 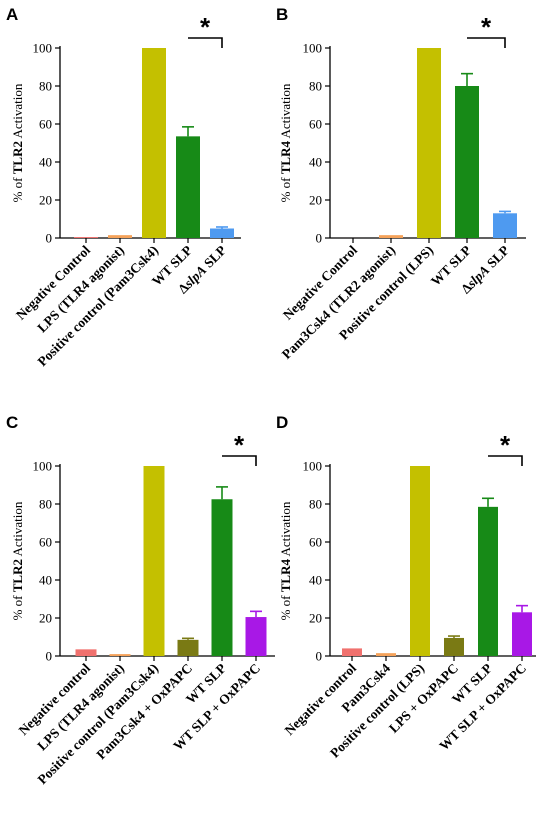 I want to click on panel-letter: B, so click(x=282, y=14).